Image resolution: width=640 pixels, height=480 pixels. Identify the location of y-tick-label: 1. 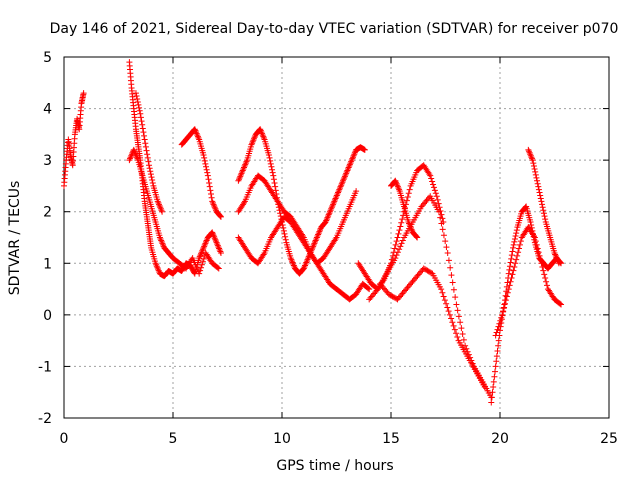
(47, 264).